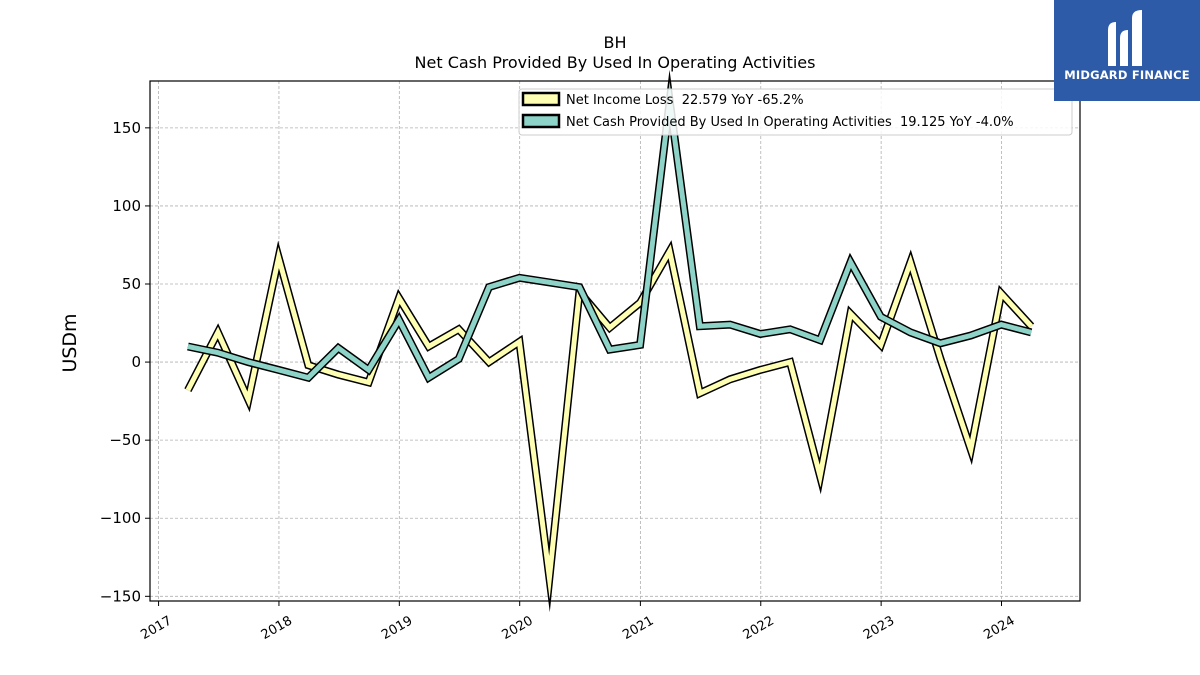 This screenshot has height=675, width=1200. I want to click on y-tick-label: 100, so click(126, 206).